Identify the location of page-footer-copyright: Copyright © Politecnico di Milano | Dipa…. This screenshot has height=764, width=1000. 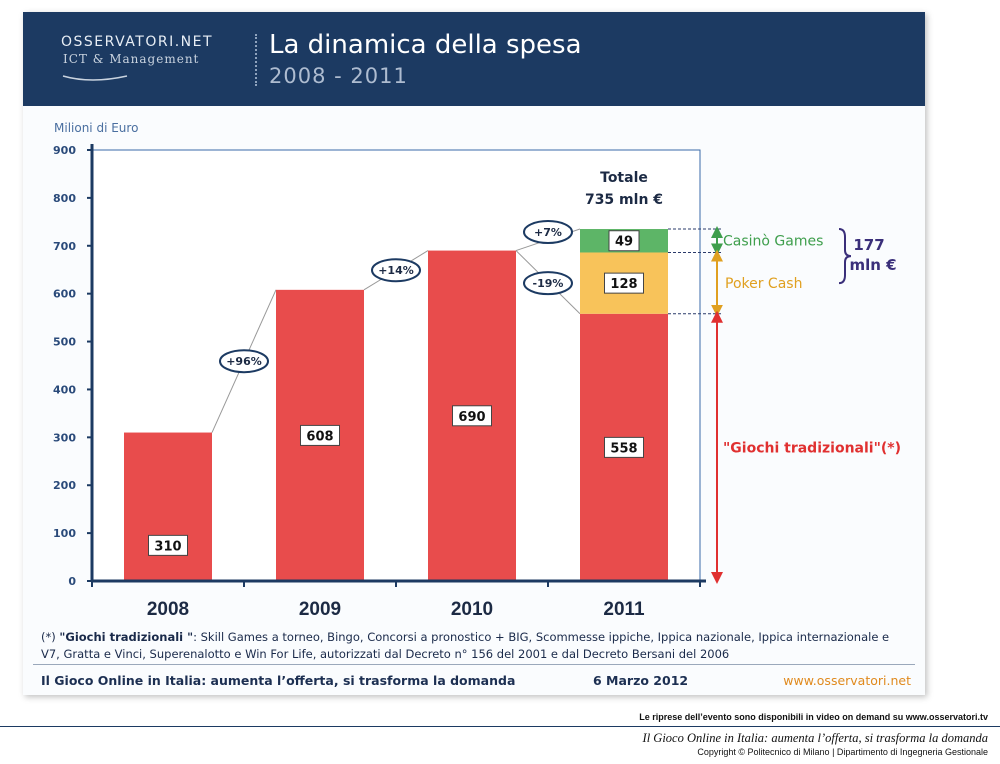
(842, 752).